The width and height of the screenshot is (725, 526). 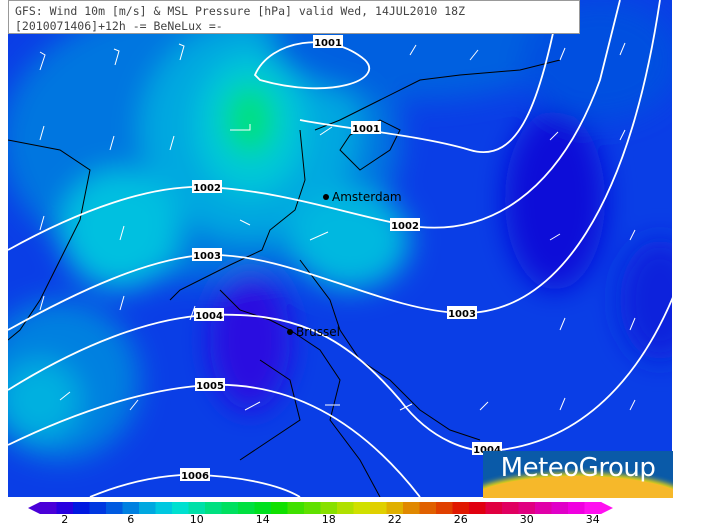 I want to click on city-label: Amsterdam, so click(x=367, y=197).